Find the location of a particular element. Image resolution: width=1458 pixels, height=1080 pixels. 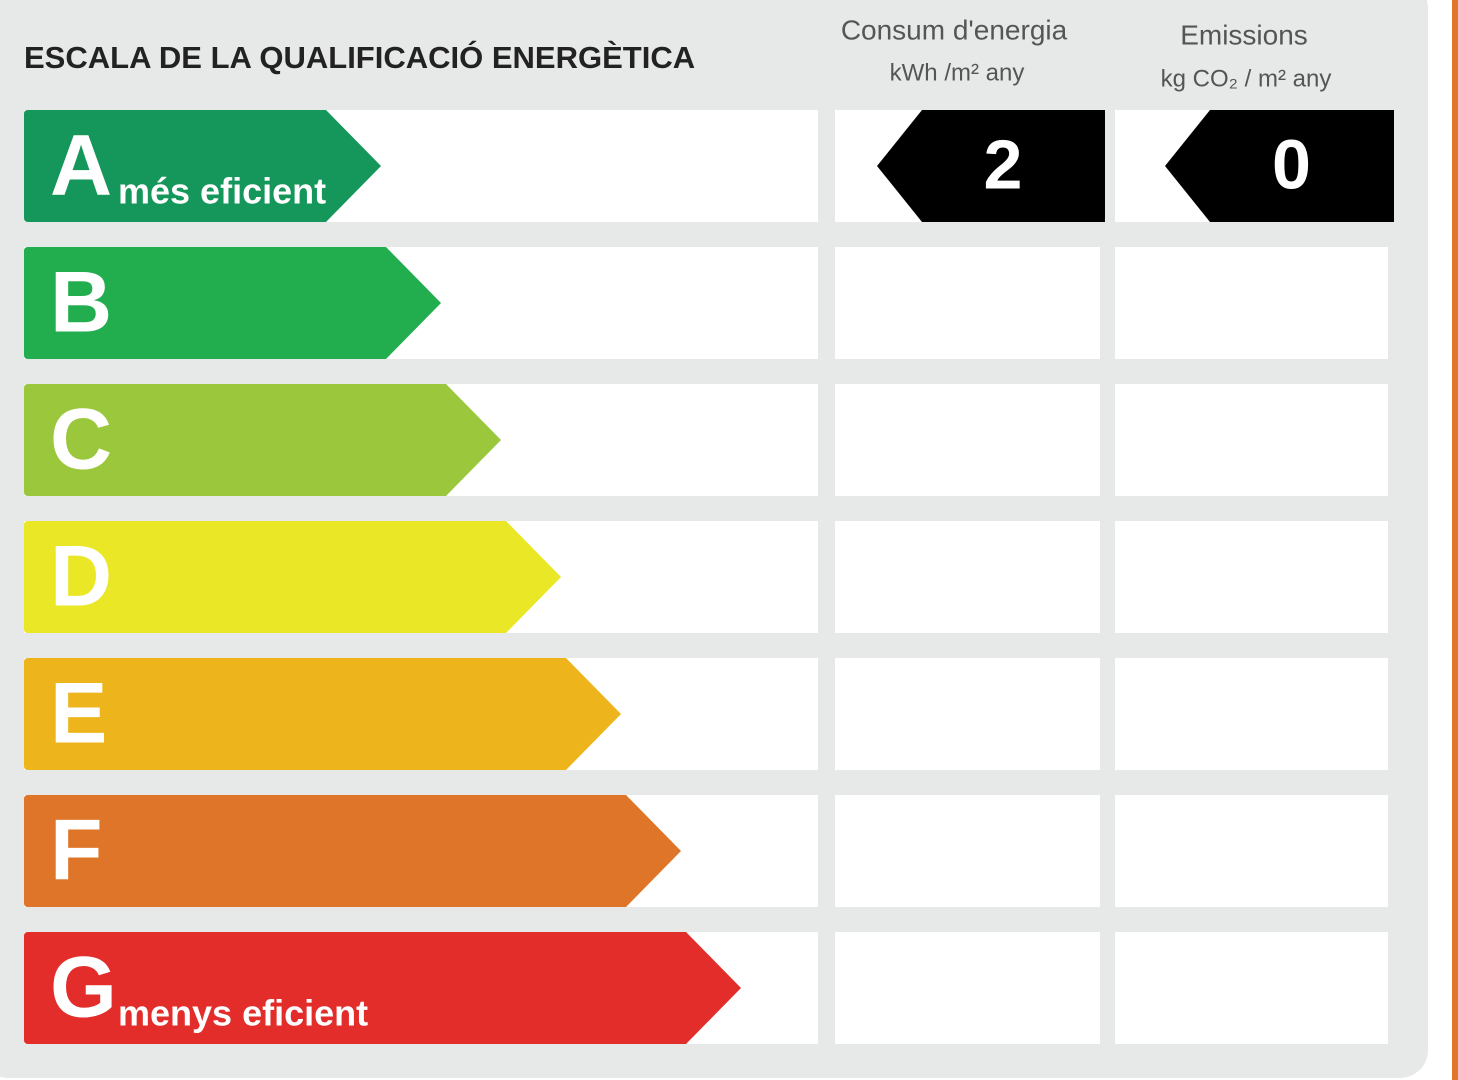

column-unit: kWh /m² any is located at coordinates (957, 72).